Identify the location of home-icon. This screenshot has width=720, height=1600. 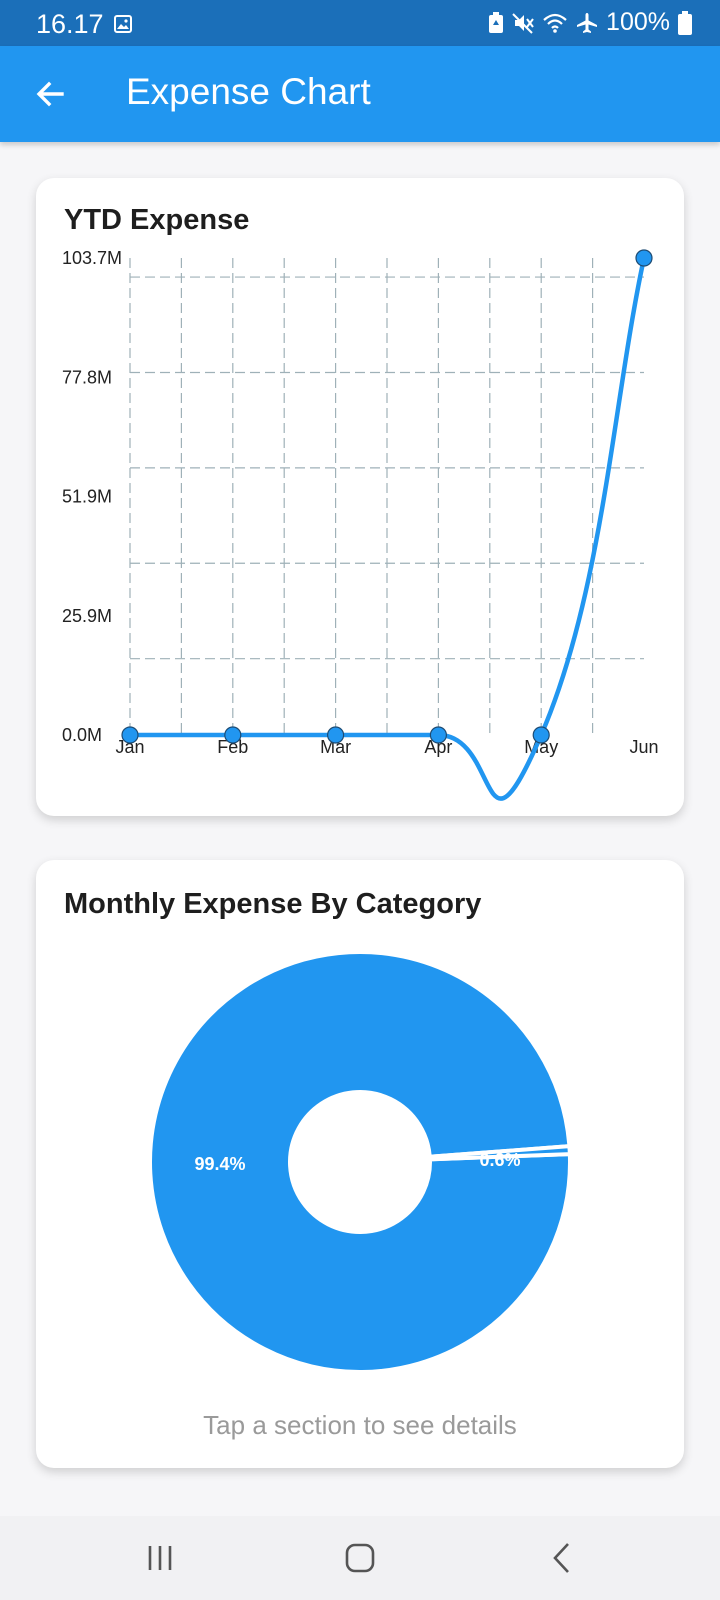
(360, 1558).